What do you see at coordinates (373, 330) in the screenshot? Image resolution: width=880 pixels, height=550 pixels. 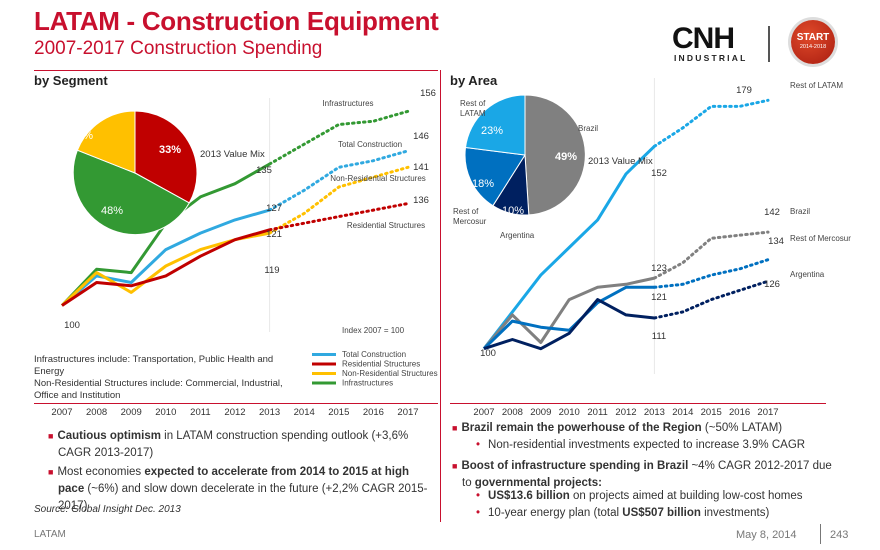 I see `index-note: Index 2007 = 100` at bounding box center [373, 330].